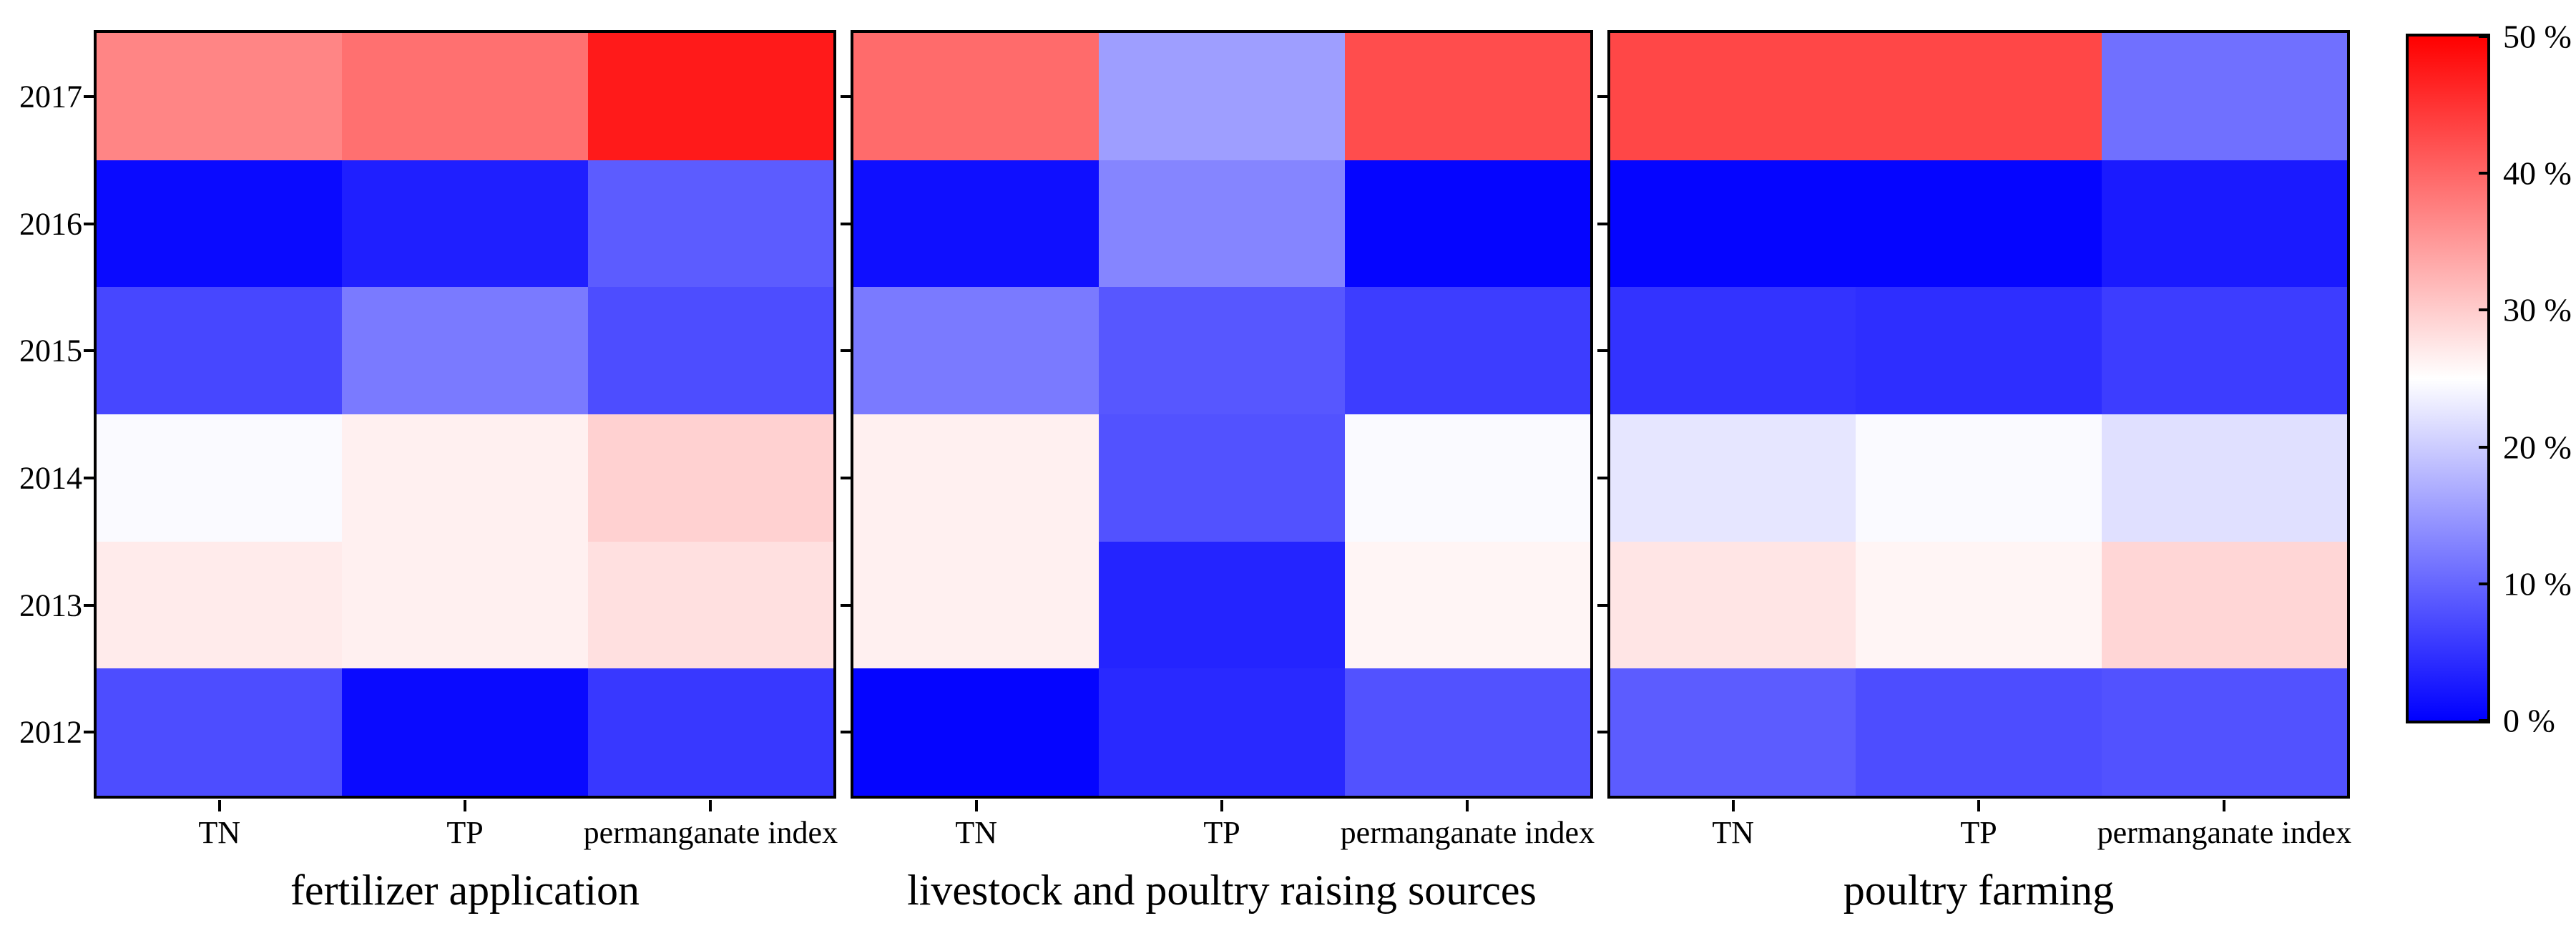 The width and height of the screenshot is (2576, 946). I want to click on x-axis-label-TP: TP, so click(1221, 833).